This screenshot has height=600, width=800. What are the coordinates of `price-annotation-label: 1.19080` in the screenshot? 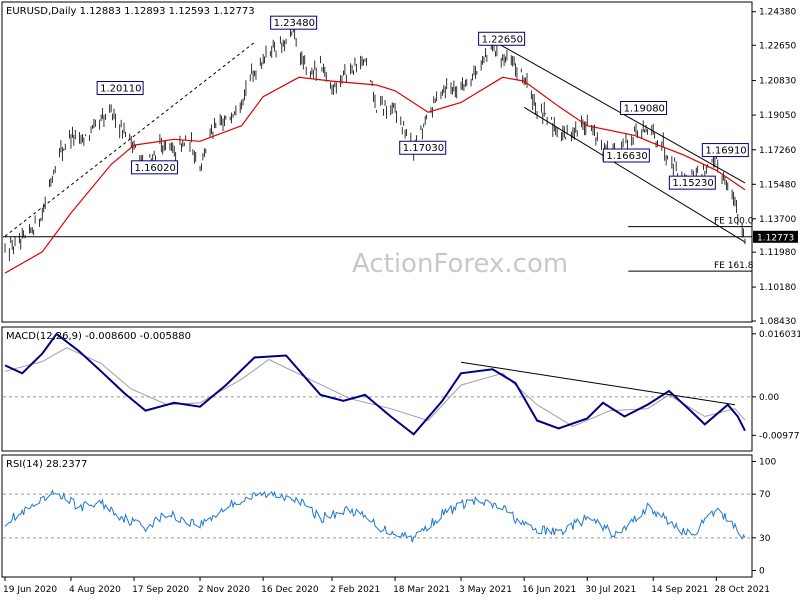 It's located at (644, 108).